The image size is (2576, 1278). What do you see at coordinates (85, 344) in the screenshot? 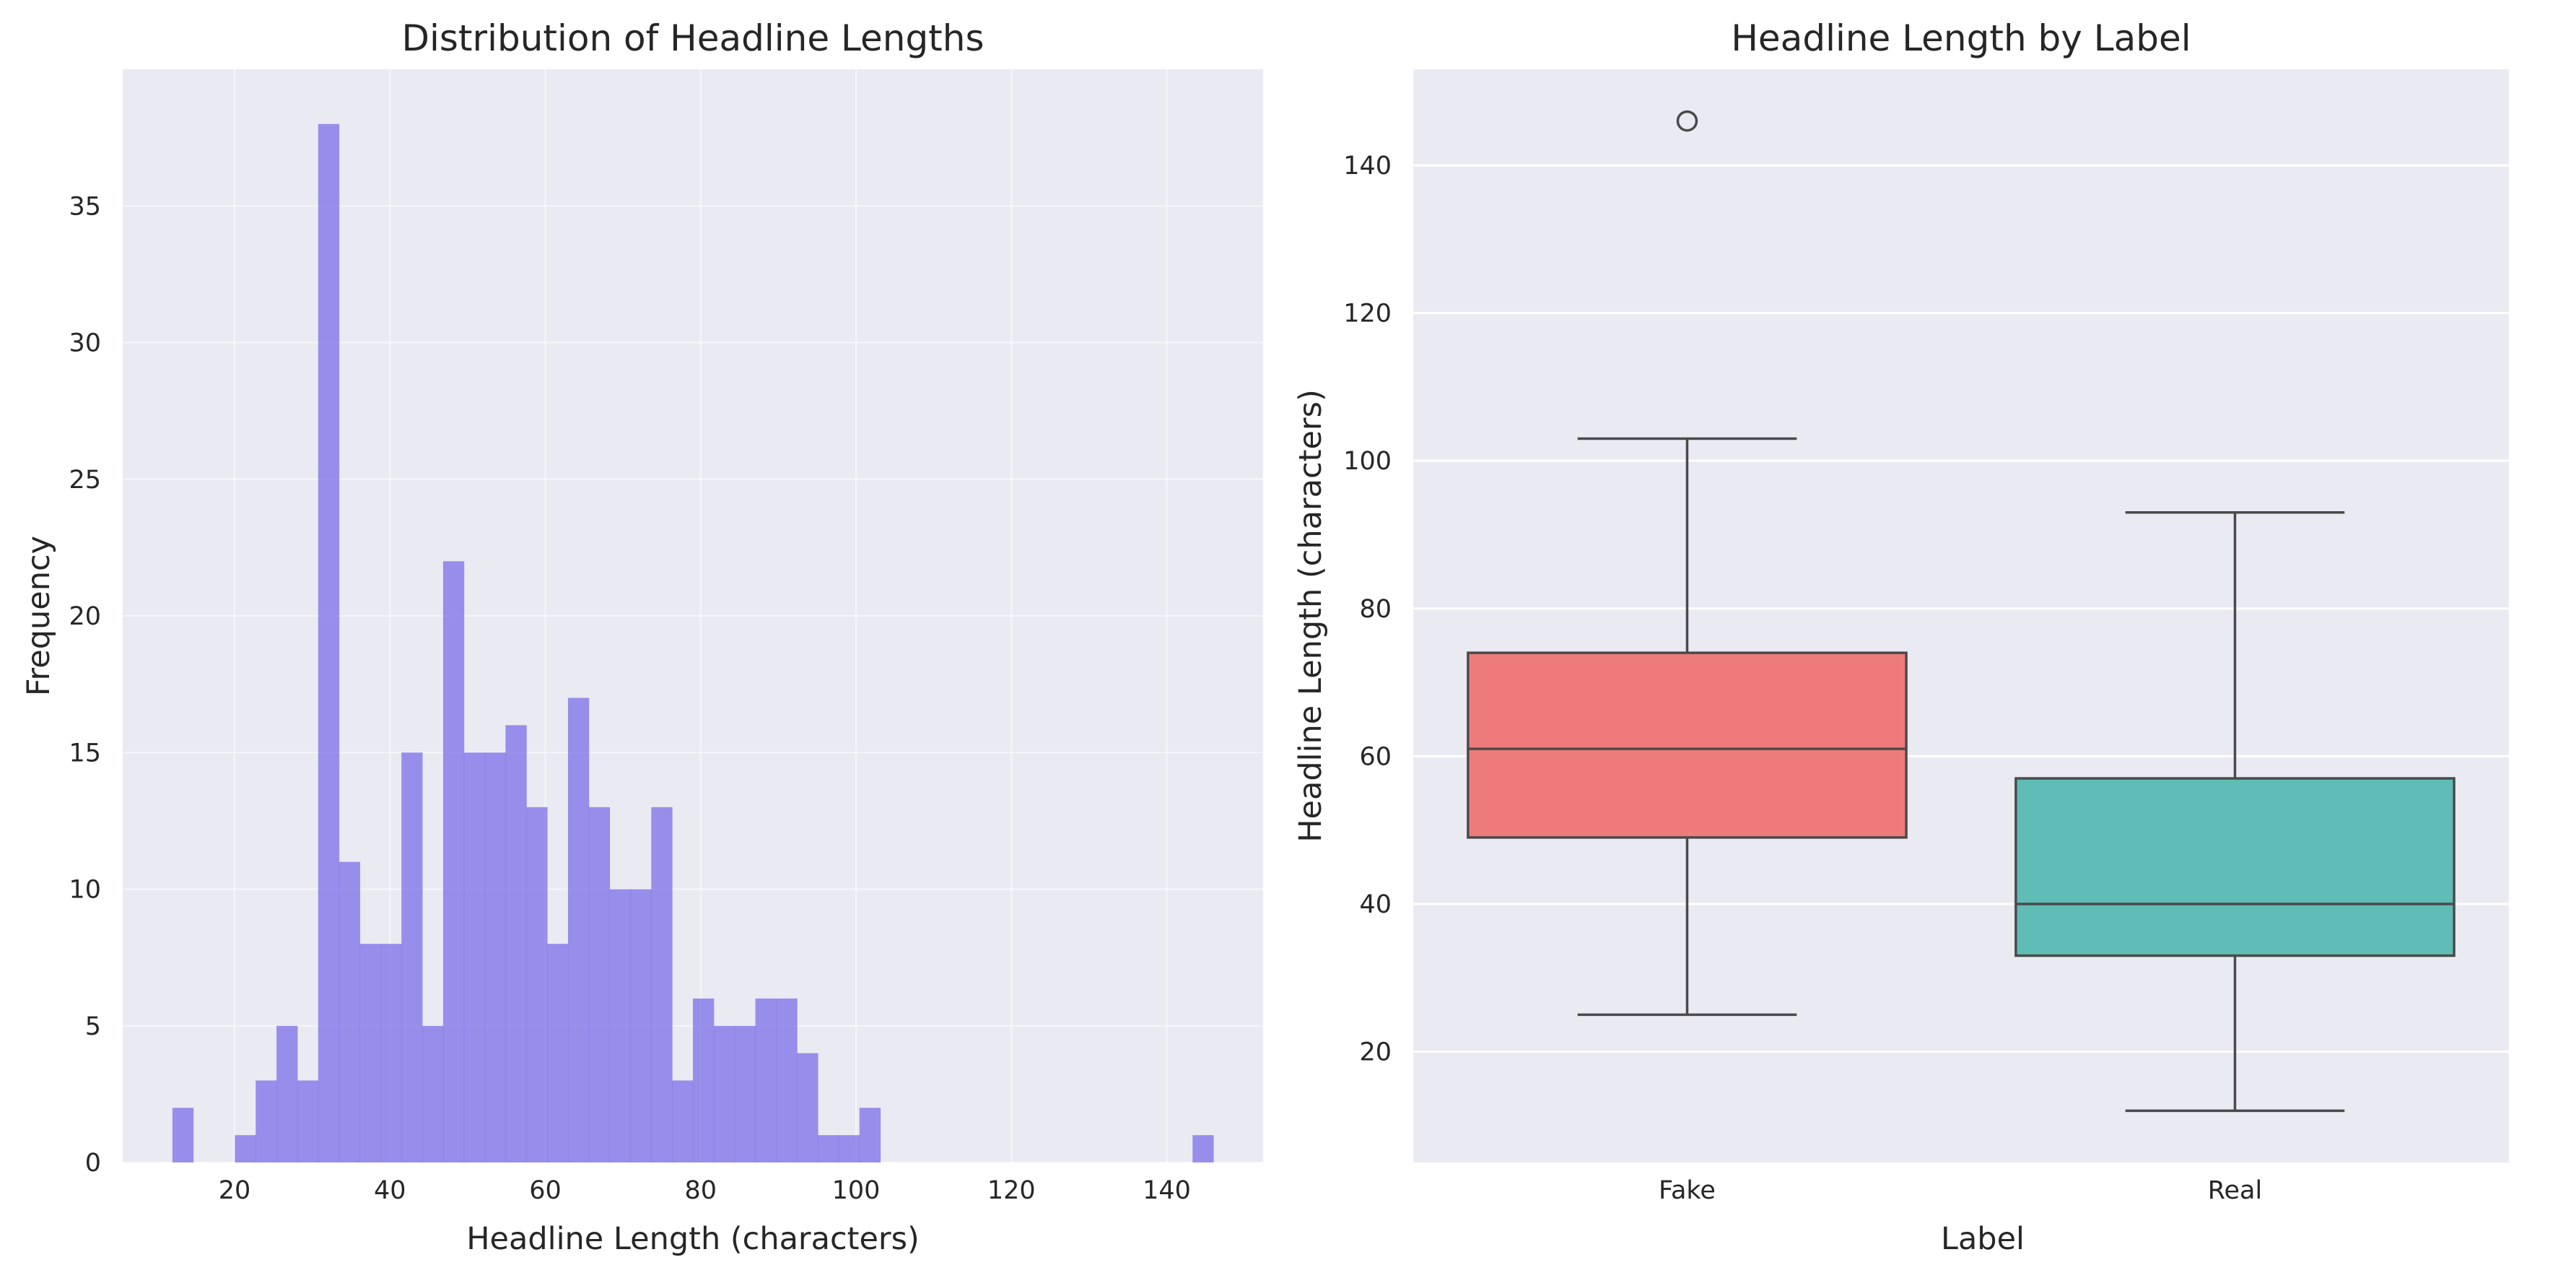
I see `histogram-y-tick-label: 30` at bounding box center [85, 344].